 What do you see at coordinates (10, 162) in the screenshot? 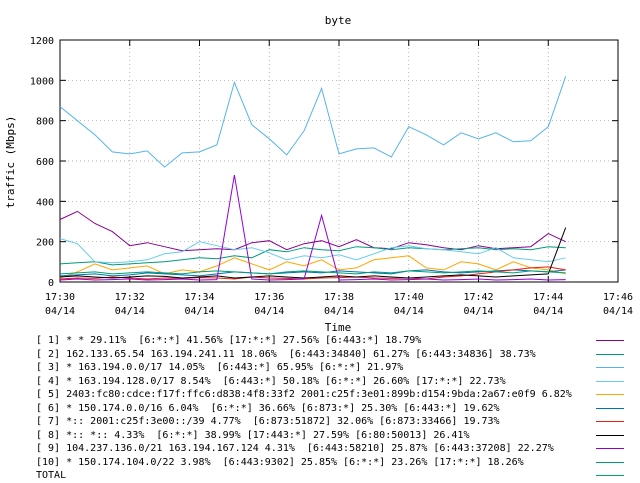
I see `y-axis-label: traffic (Mbps)` at bounding box center [10, 162].